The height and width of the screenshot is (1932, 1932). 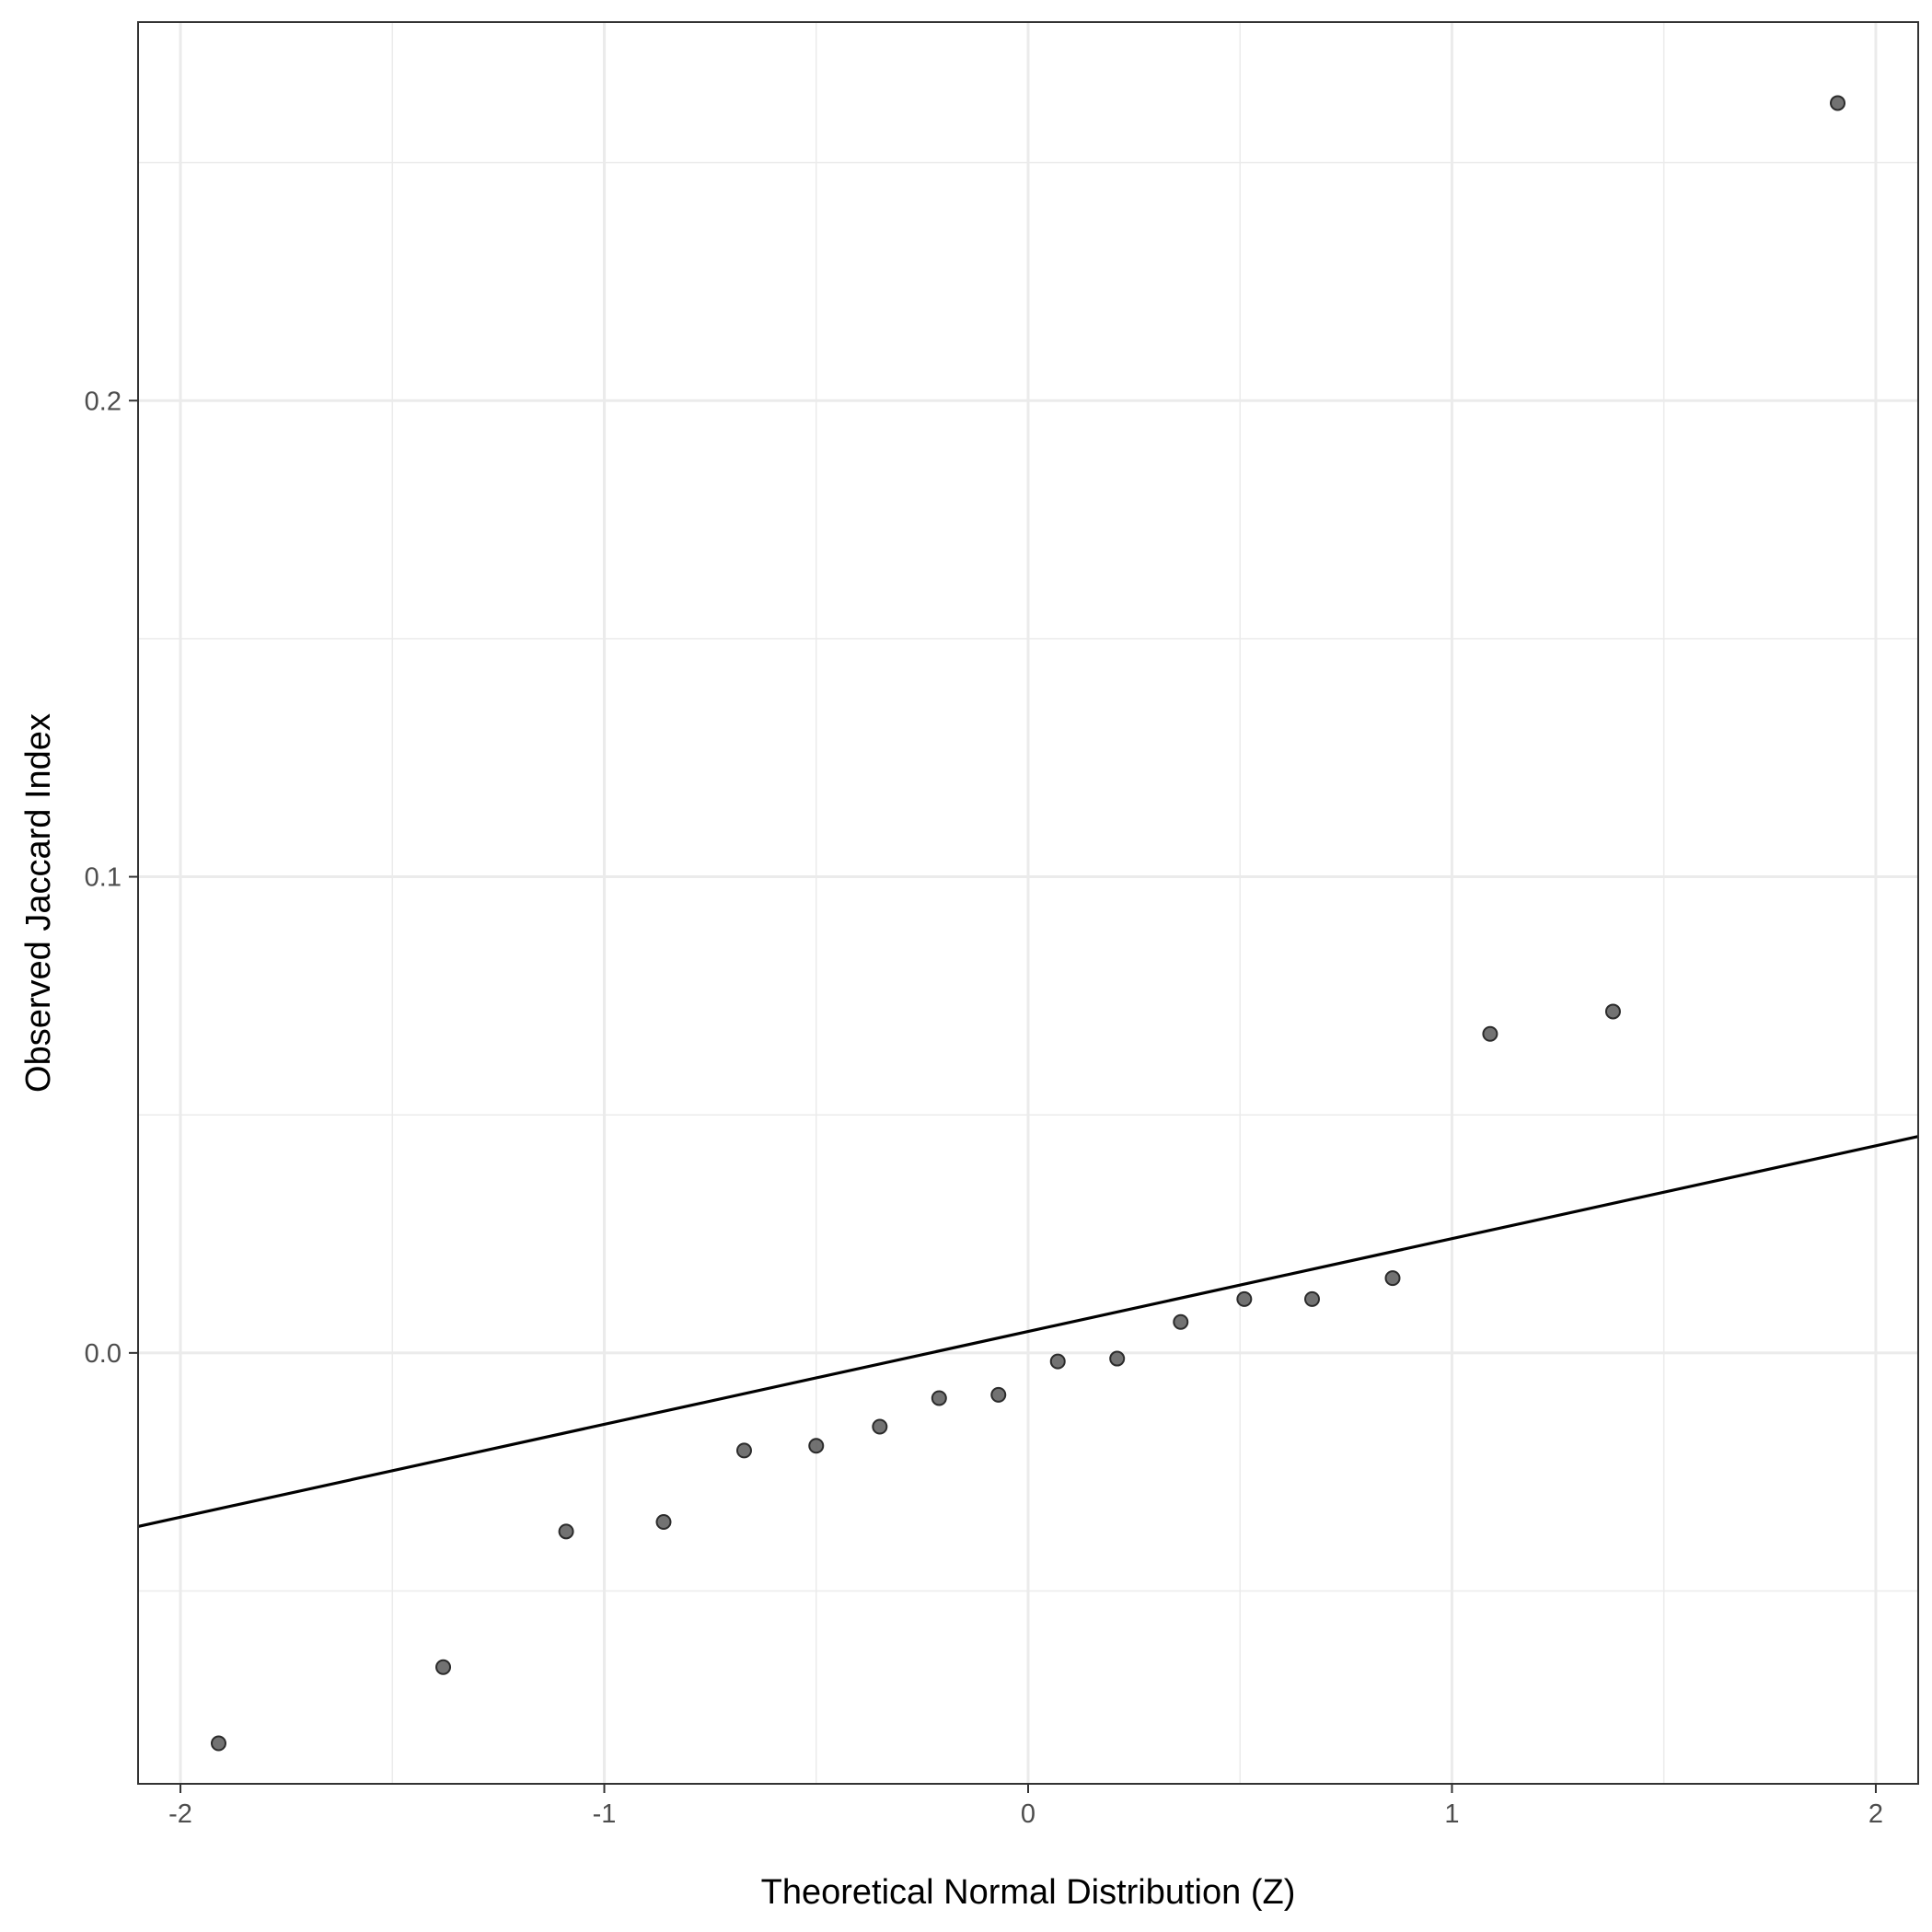 I want to click on x-tick-label: -2, so click(x=180, y=1814).